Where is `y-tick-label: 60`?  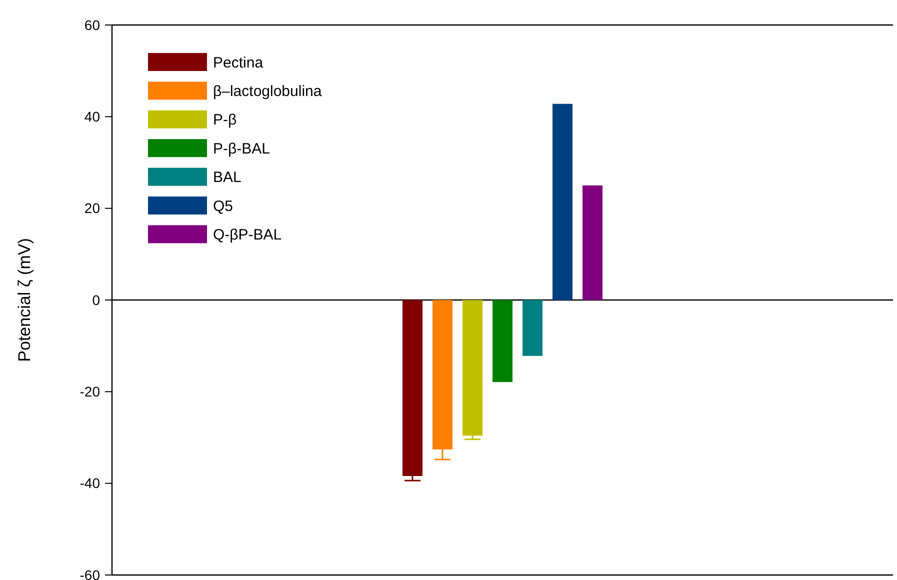
y-tick-label: 60 is located at coordinates (92, 24).